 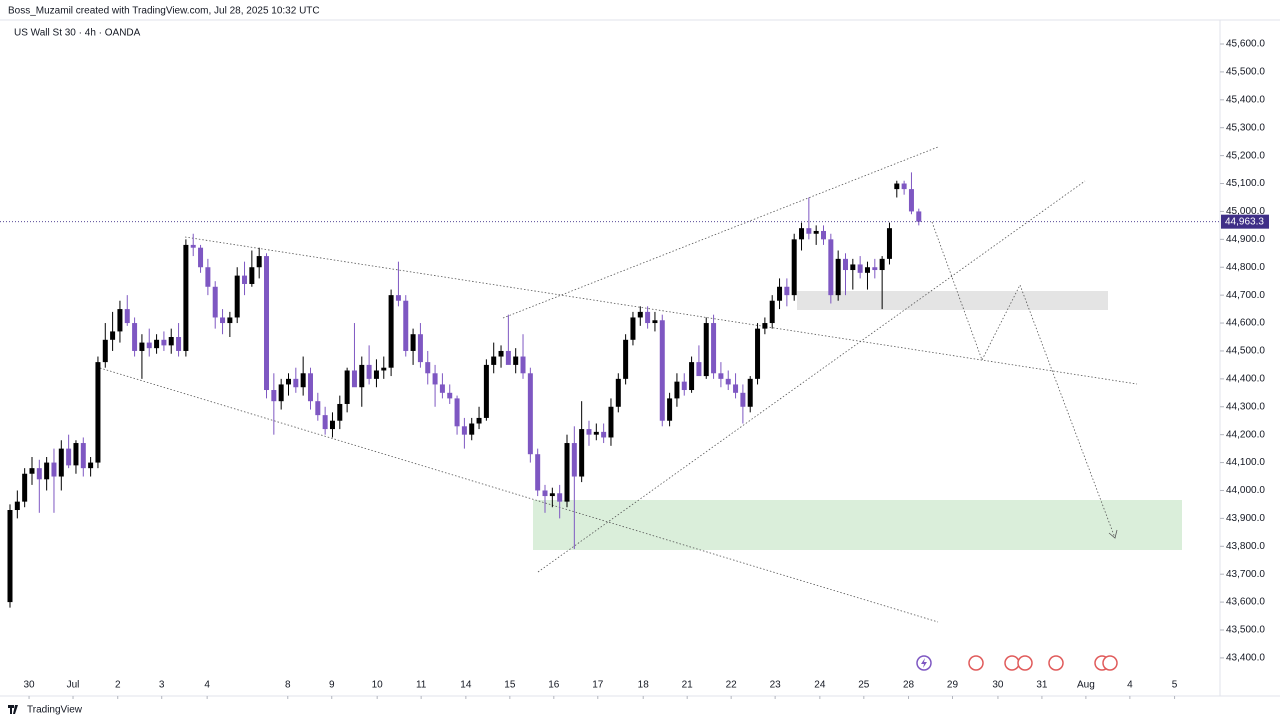 What do you see at coordinates (1245, 211) in the screenshot?
I see `y-tick-label: 45,000.0` at bounding box center [1245, 211].